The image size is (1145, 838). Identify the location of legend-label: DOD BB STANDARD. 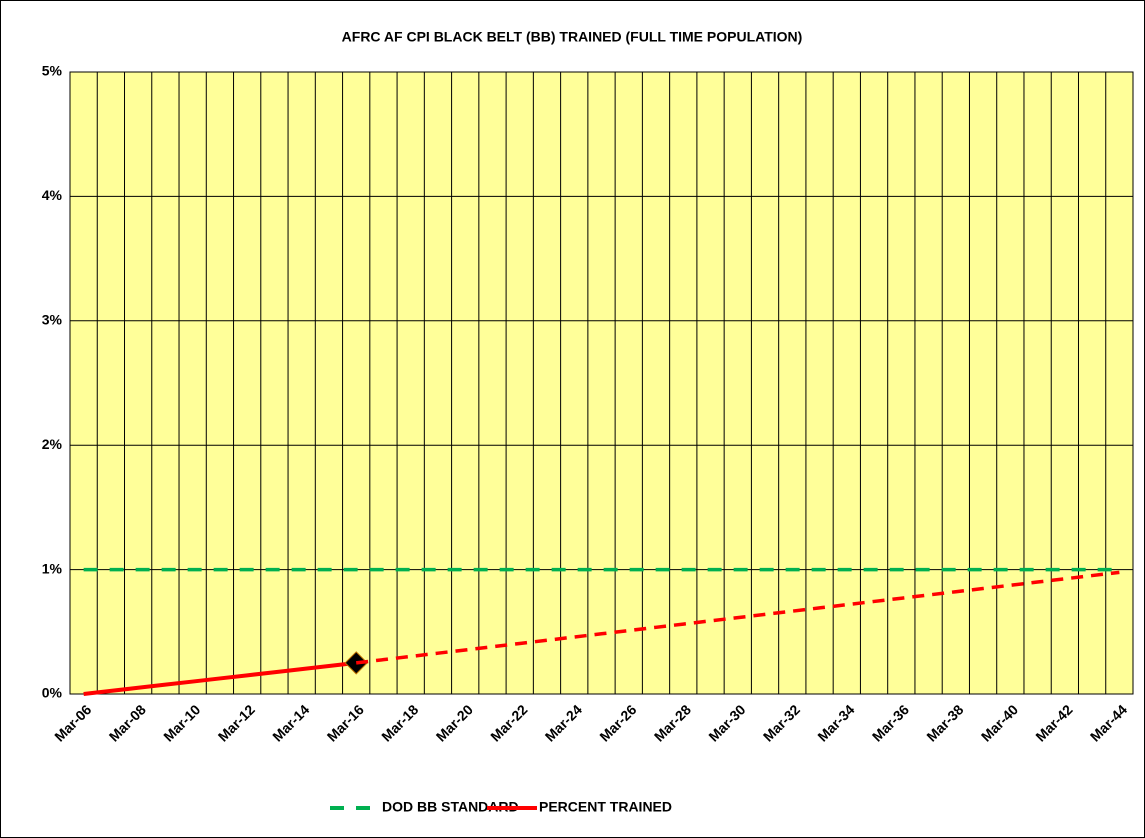
(450, 807).